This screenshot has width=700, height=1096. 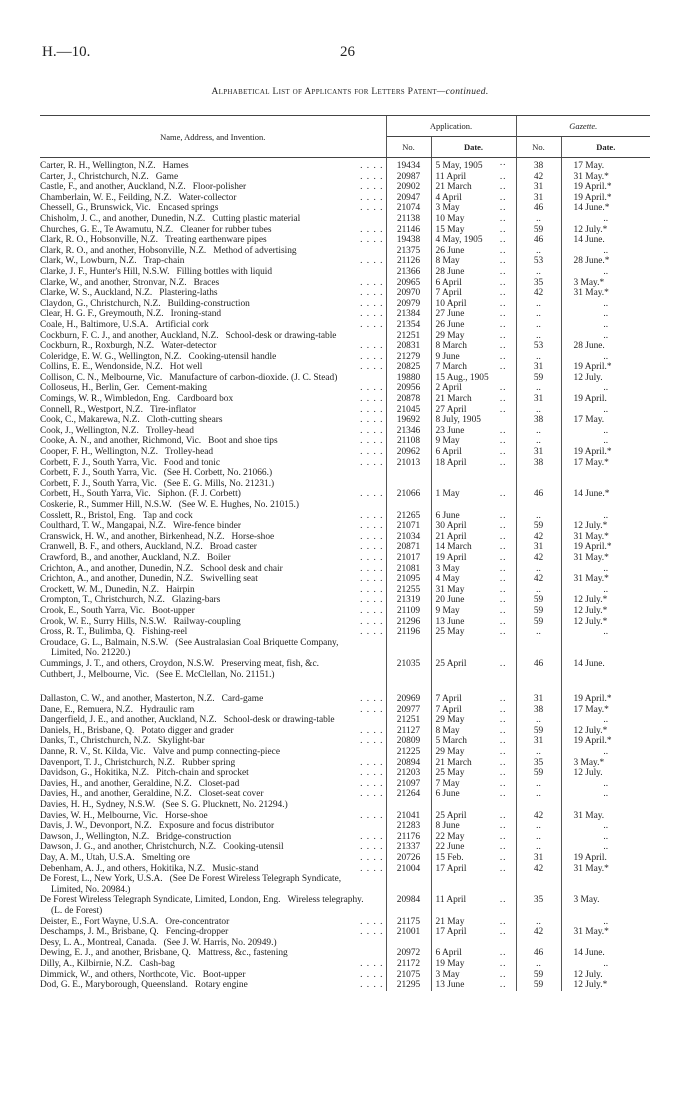 What do you see at coordinates (94, 176) in the screenshot?
I see `applicant-name: Carter, J., Christchurch, N.Z.` at bounding box center [94, 176].